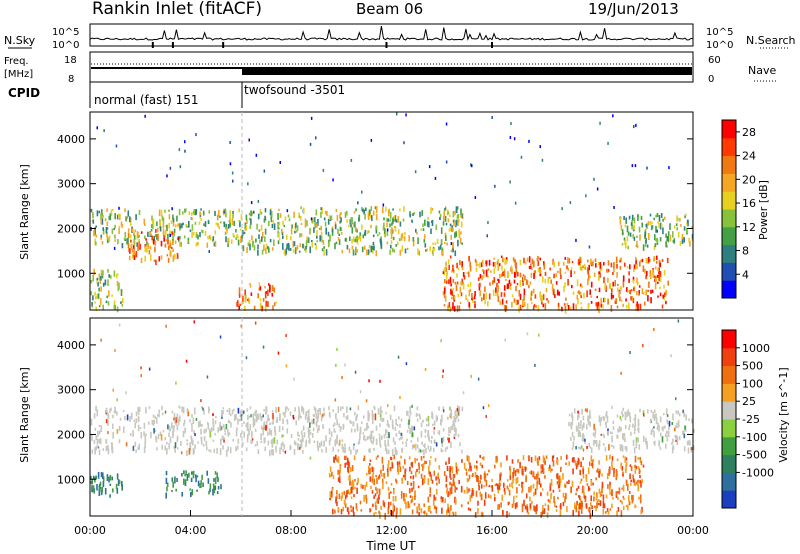 The height and width of the screenshot is (554, 800). Describe the element at coordinates (745, 274) in the screenshot. I see `colorbar-tick-label: 4` at that location.